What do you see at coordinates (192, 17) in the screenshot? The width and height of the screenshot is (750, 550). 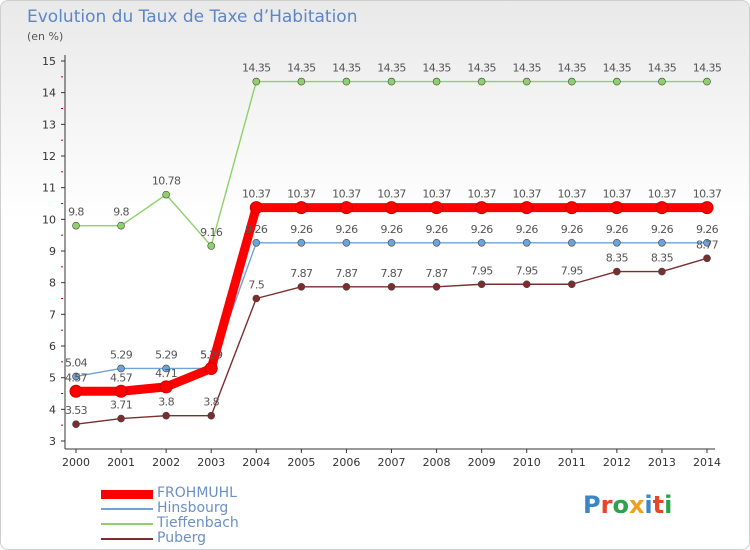 I see `chart-title: Evolution du Taux de Taxe d’Habitation` at bounding box center [192, 17].